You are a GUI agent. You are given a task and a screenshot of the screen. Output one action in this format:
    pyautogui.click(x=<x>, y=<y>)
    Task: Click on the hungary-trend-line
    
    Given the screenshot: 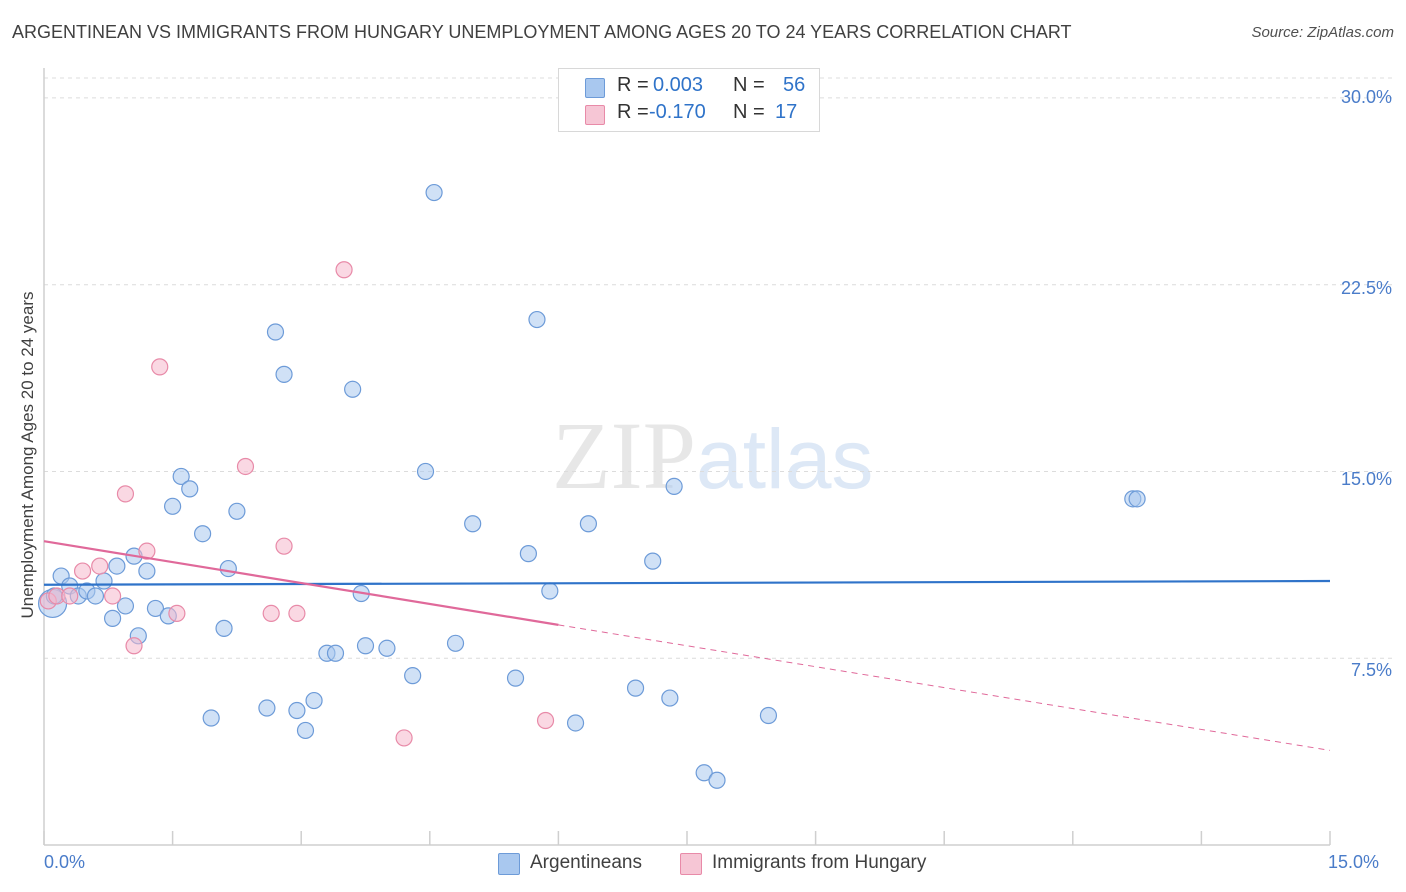 What is the action you would take?
    pyautogui.click(x=301, y=583)
    